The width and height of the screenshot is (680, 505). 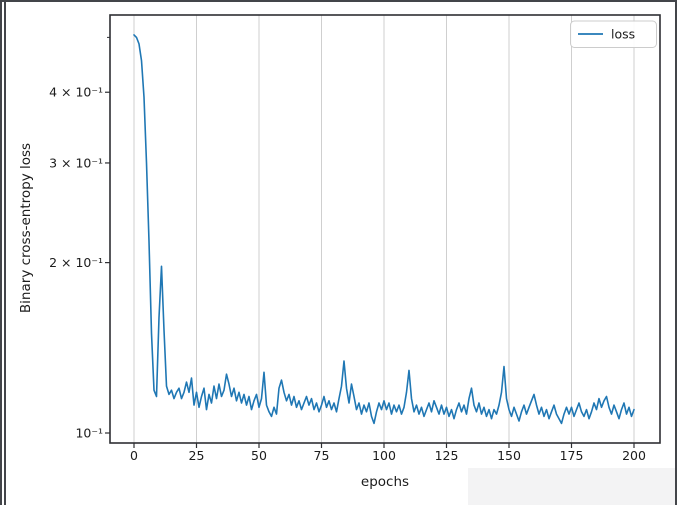 I want to click on legend: loss, so click(x=613, y=34).